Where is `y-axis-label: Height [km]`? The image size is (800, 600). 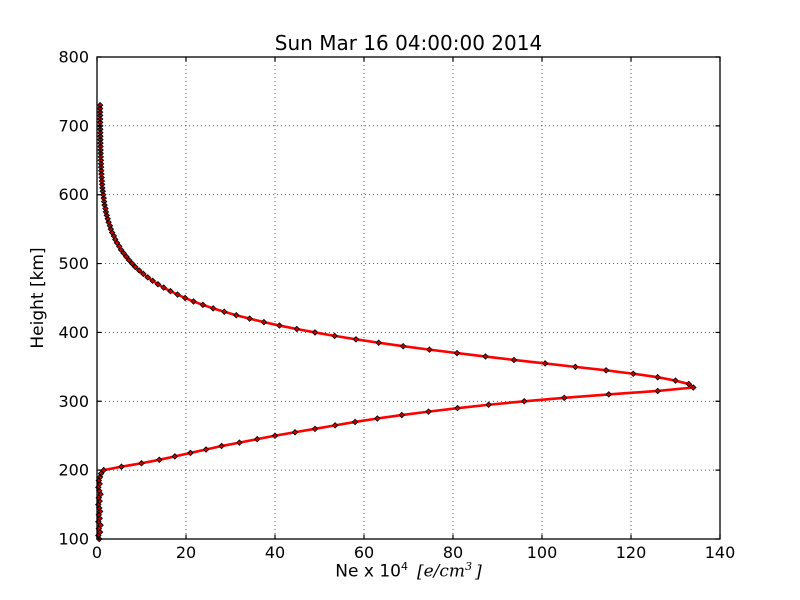 y-axis-label: Height [km] is located at coordinates (38, 298).